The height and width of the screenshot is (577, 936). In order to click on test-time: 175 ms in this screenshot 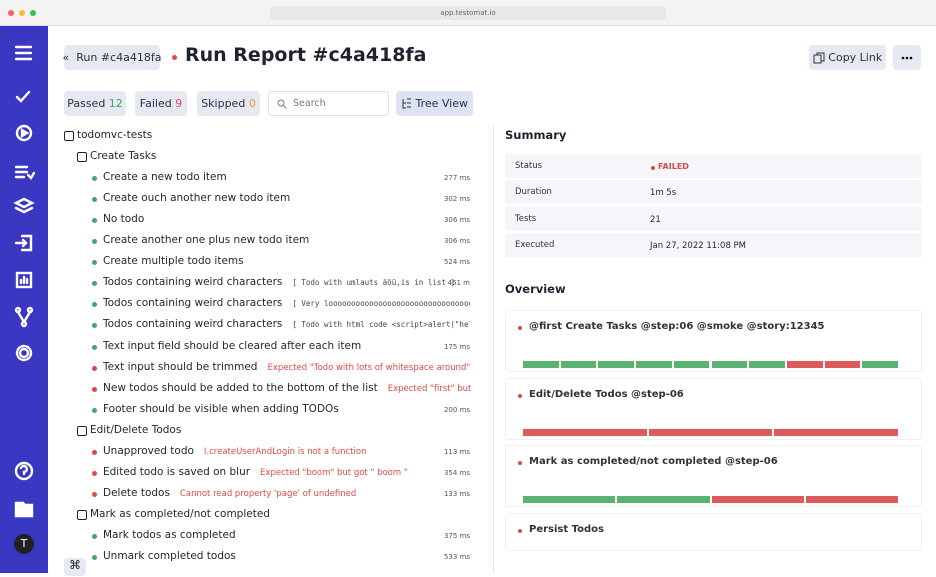, I will do `click(456, 346)`.